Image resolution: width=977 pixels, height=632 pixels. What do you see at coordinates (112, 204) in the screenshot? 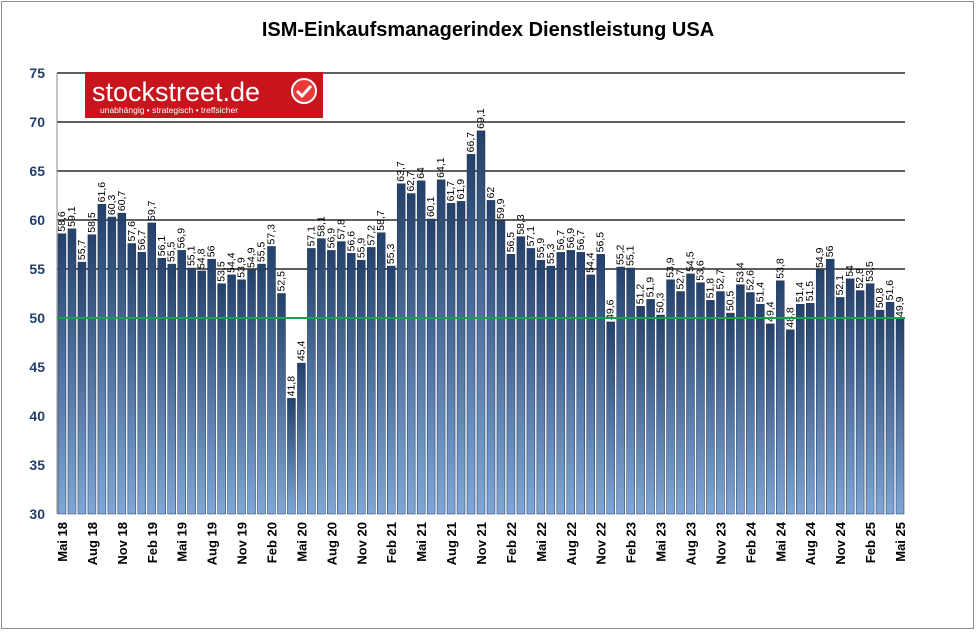
I see `data-label: 60,3` at bounding box center [112, 204].